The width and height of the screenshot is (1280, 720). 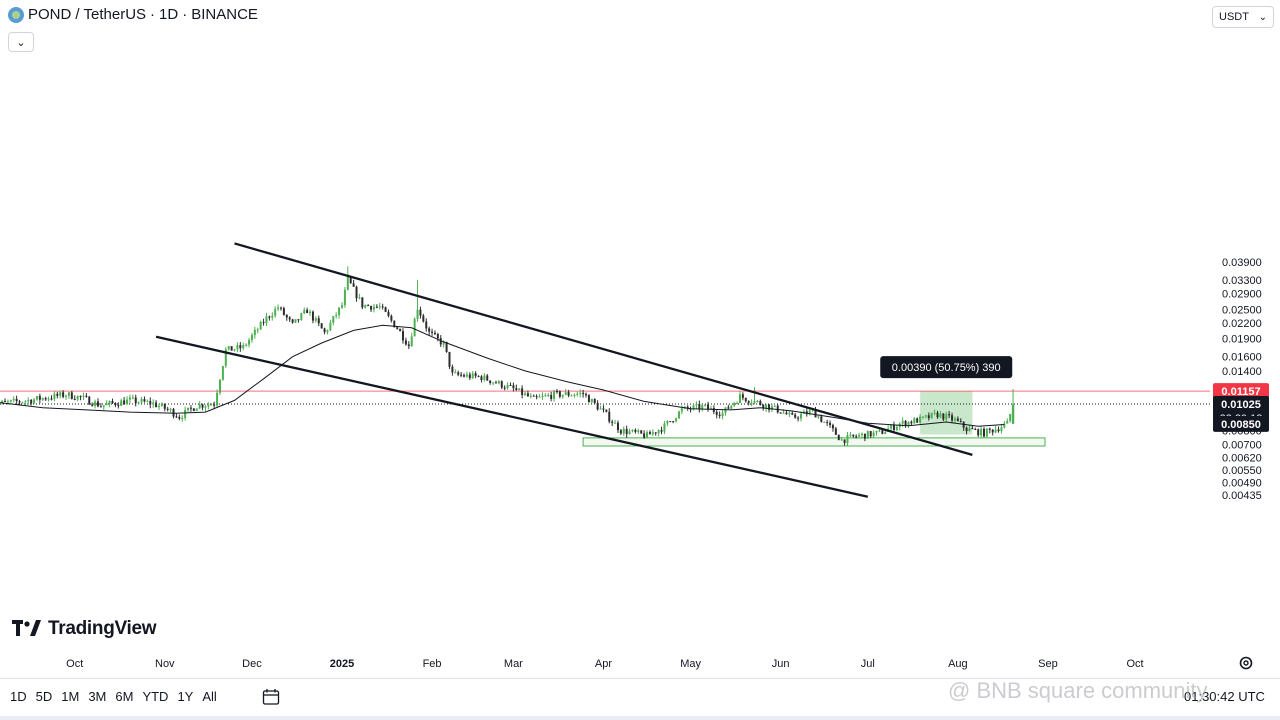 What do you see at coordinates (1224, 696) in the screenshot?
I see `utc-clock: 01:30:42 UTC` at bounding box center [1224, 696].